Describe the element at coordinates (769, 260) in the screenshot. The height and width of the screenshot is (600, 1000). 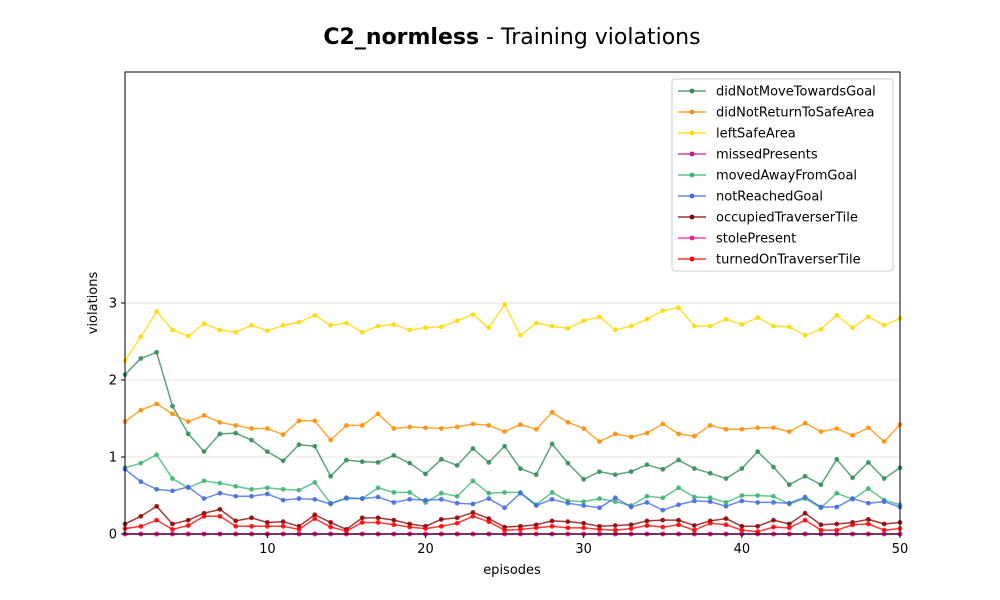
I see `legend-item: turnedOnTraverserTile` at that location.